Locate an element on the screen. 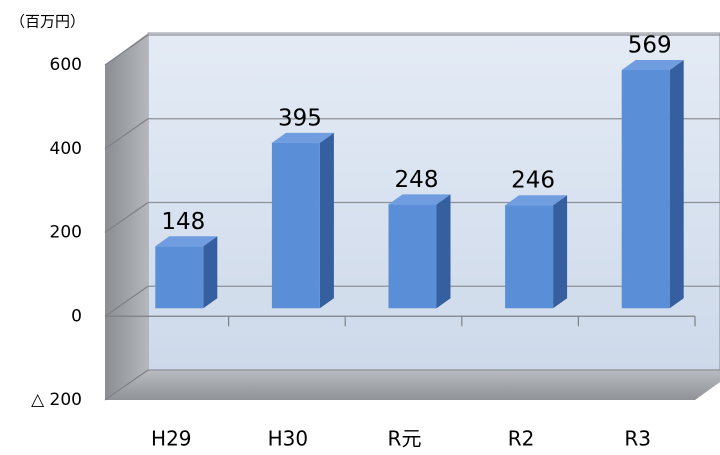  side-wall is located at coordinates (126, 216).